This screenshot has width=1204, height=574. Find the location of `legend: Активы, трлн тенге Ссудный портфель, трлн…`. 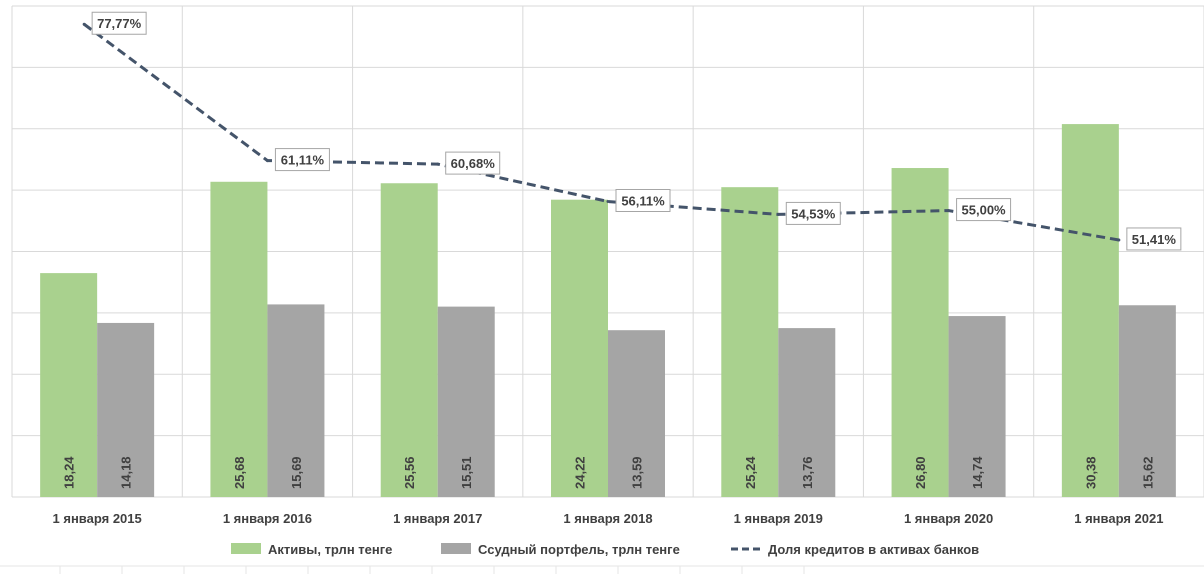

legend: Активы, трлн тенге Ссудный портфель, трлн… is located at coordinates (605, 549).